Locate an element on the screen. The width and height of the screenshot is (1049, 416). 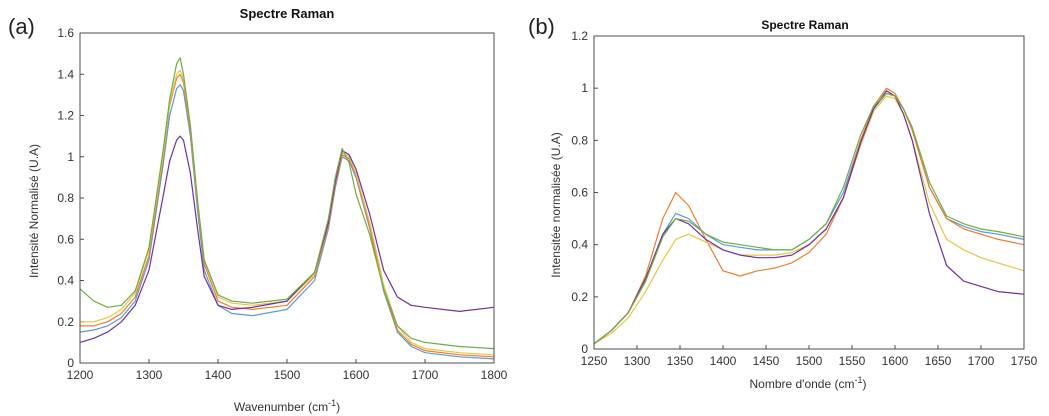
y-tick-label-b: 0.6 is located at coordinates (579, 193).